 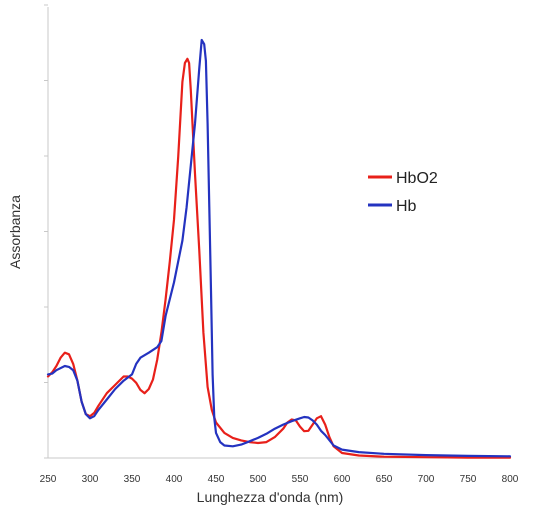 I want to click on x-tick-label: 400, so click(x=174, y=479).